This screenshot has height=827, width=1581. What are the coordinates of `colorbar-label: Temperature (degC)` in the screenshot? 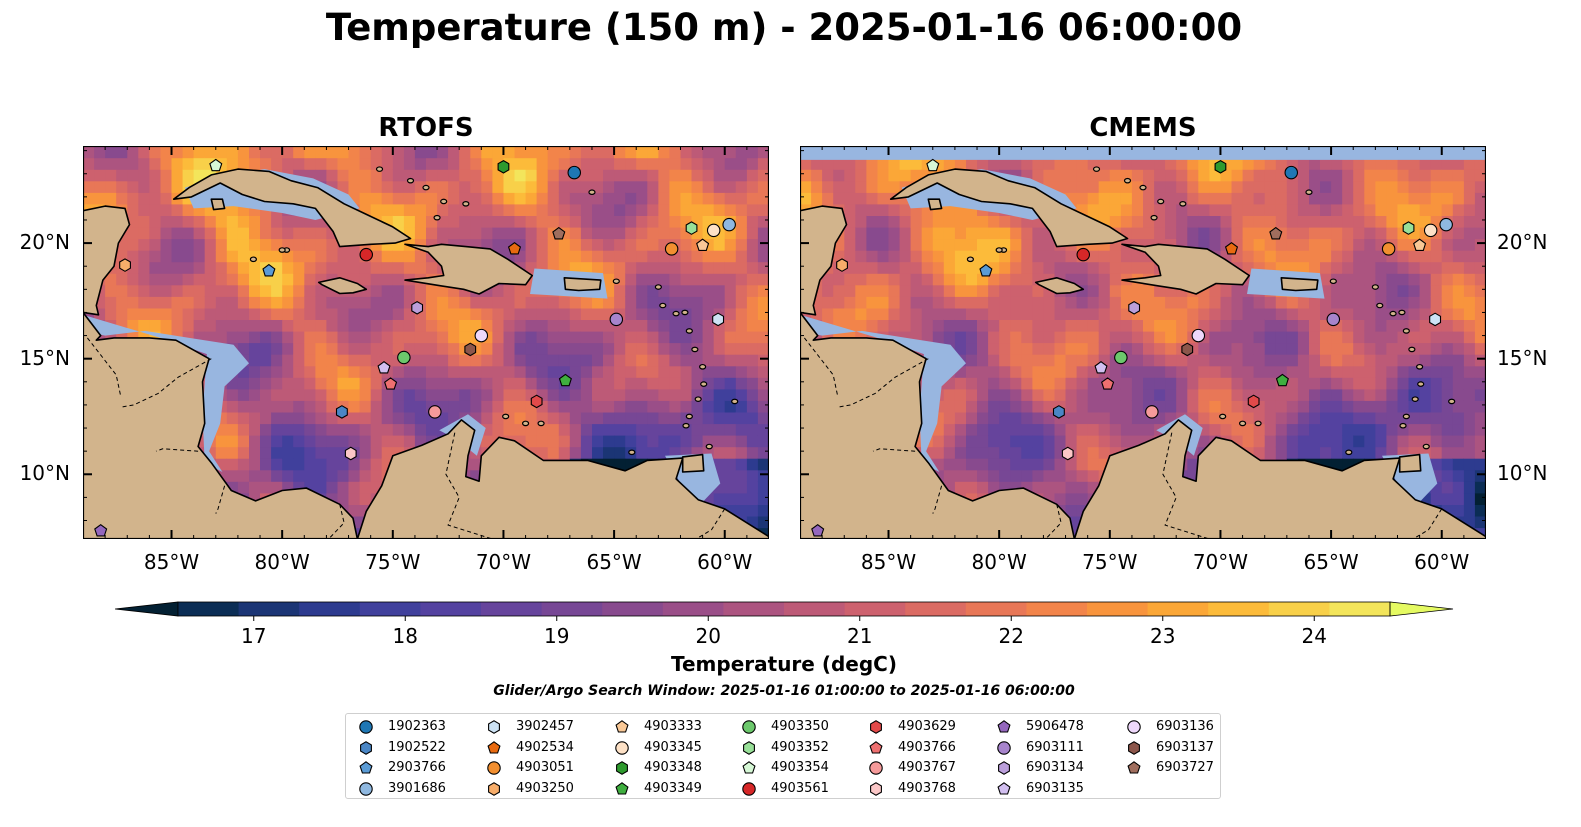 It's located at (784, 664).